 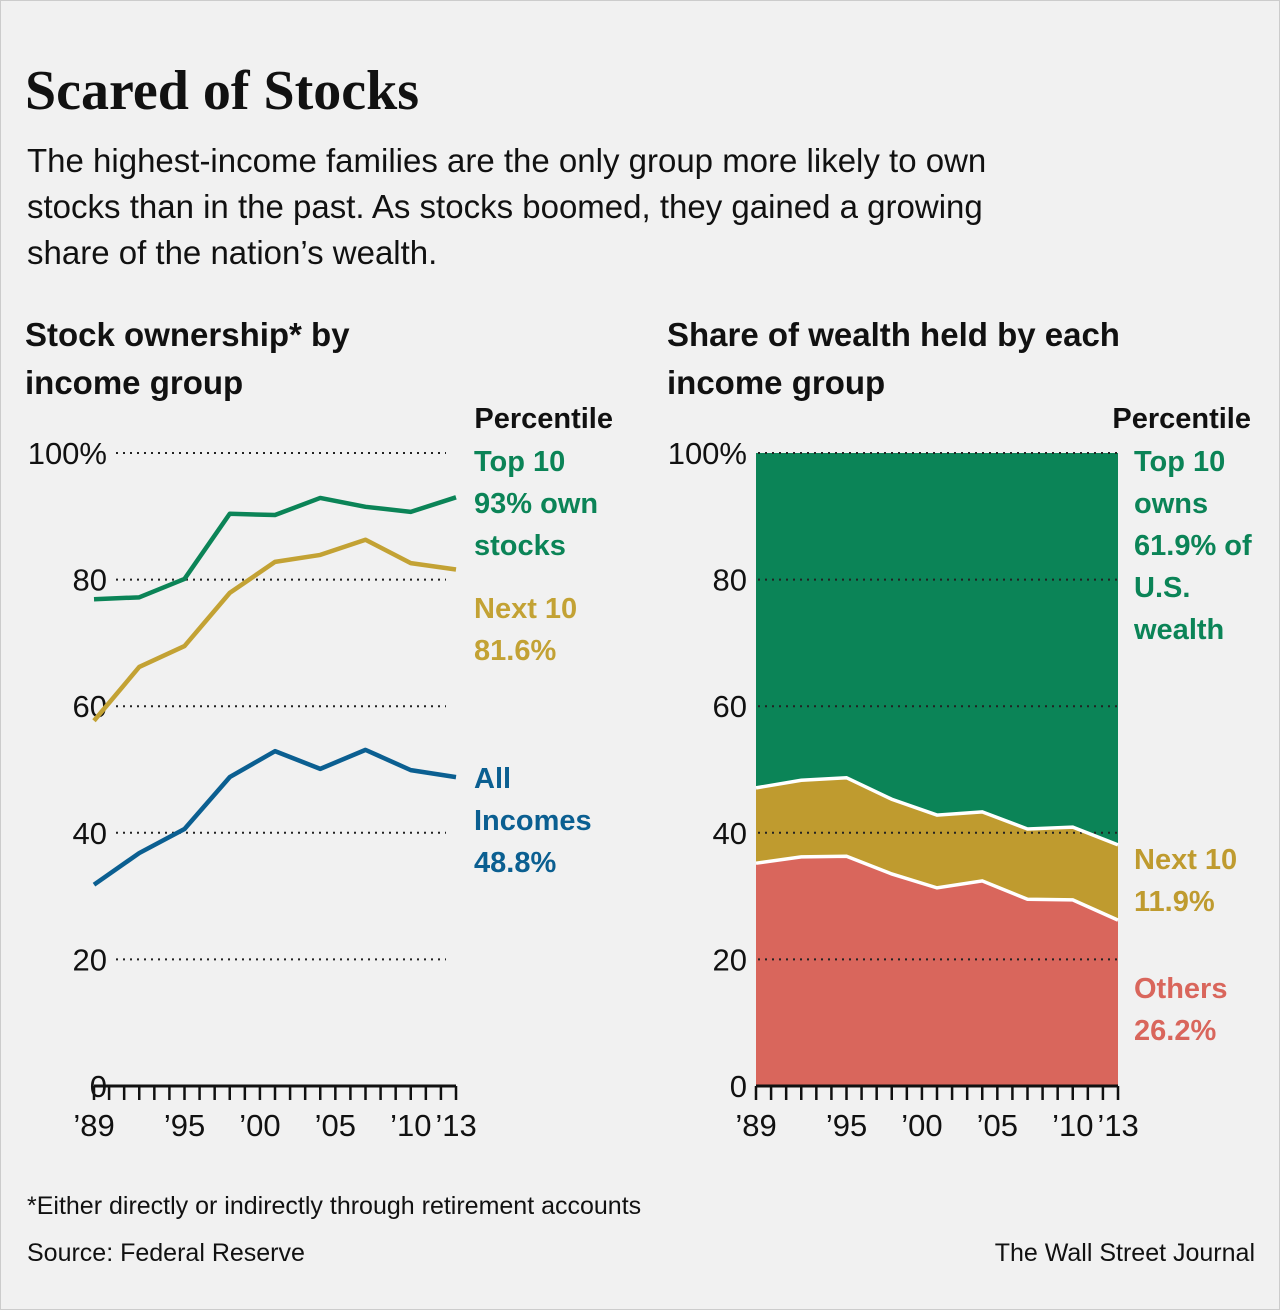 What do you see at coordinates (1125, 1253) in the screenshot?
I see `credit: The Wall Street Journal` at bounding box center [1125, 1253].